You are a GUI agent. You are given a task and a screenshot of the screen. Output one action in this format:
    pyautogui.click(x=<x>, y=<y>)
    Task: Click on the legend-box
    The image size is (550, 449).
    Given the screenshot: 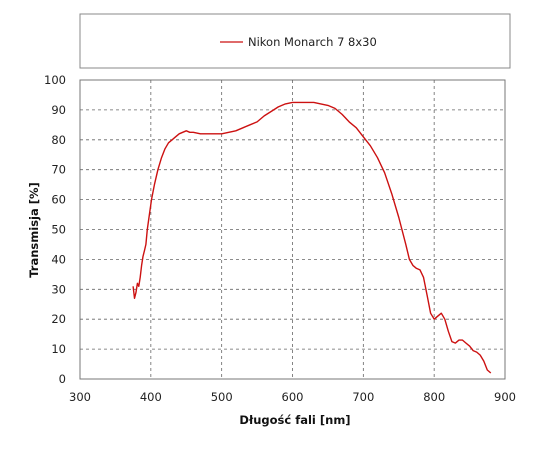 What is the action you would take?
    pyautogui.click(x=295, y=41)
    